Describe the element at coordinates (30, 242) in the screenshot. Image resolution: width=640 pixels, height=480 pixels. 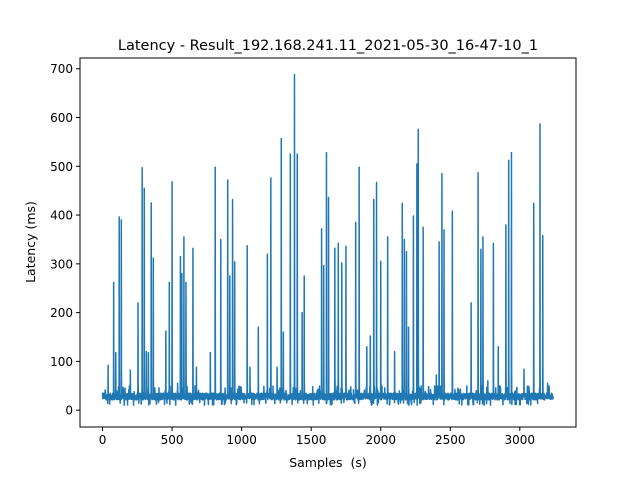
I see `y-axis-label: Latency (ms)` at that location.